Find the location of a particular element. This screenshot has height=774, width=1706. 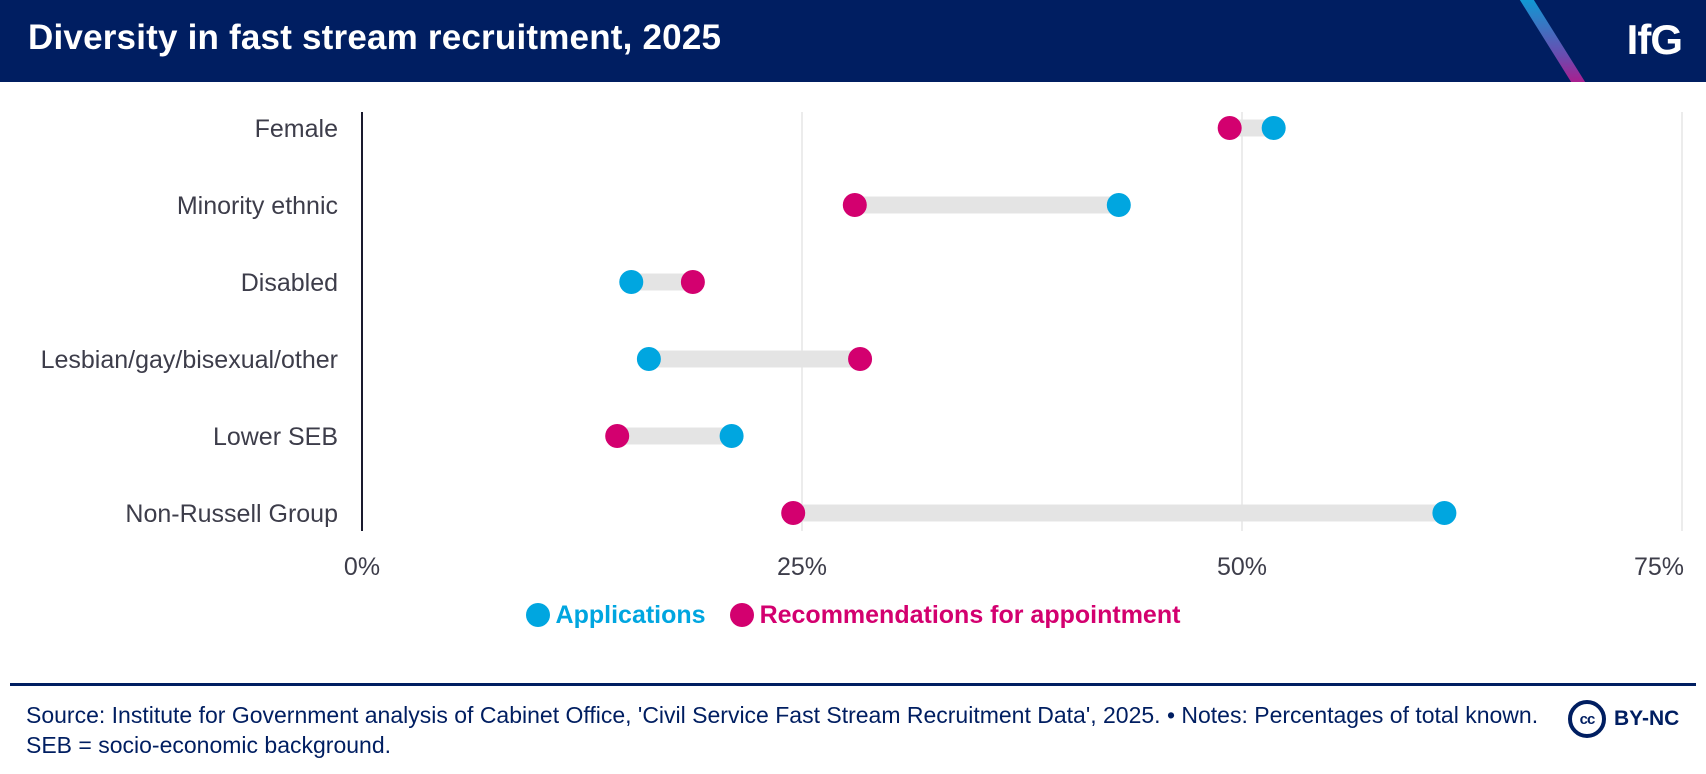

applications-point-female is located at coordinates (1273, 128).